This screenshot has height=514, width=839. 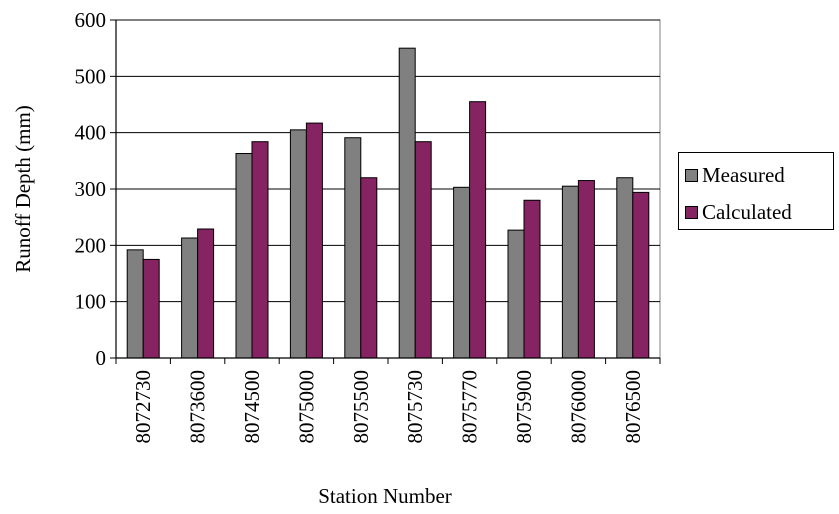 I want to click on x-tick-label: 8075000, so click(x=306, y=407).